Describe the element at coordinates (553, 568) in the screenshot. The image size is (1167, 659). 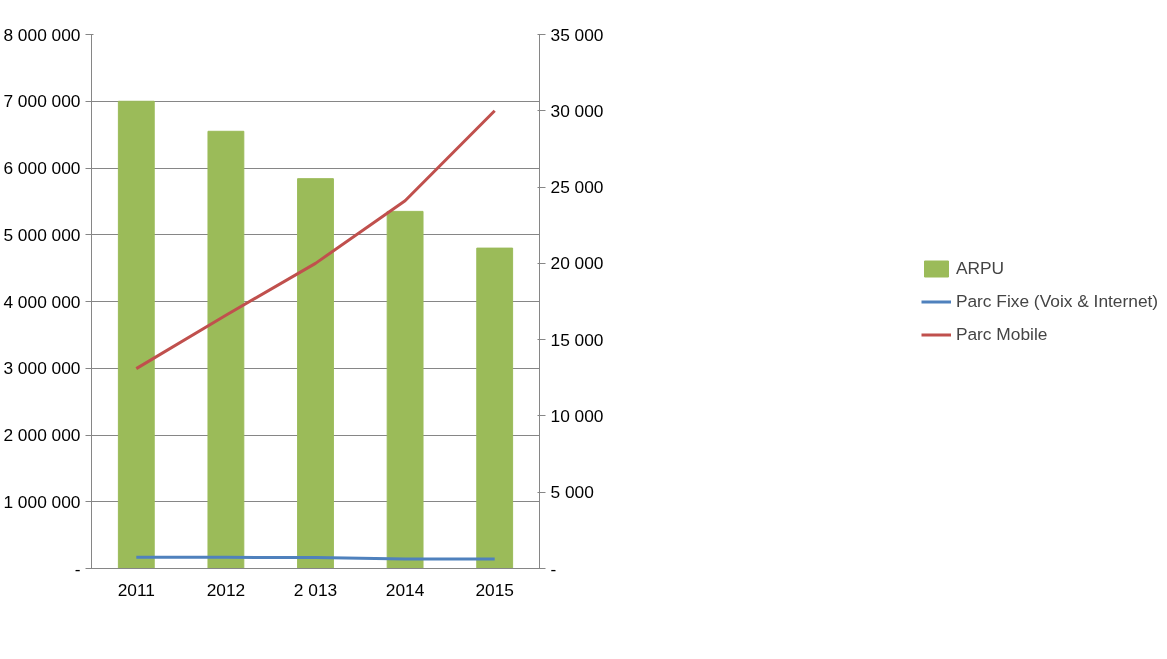
I see `y2-tick-label: -` at that location.